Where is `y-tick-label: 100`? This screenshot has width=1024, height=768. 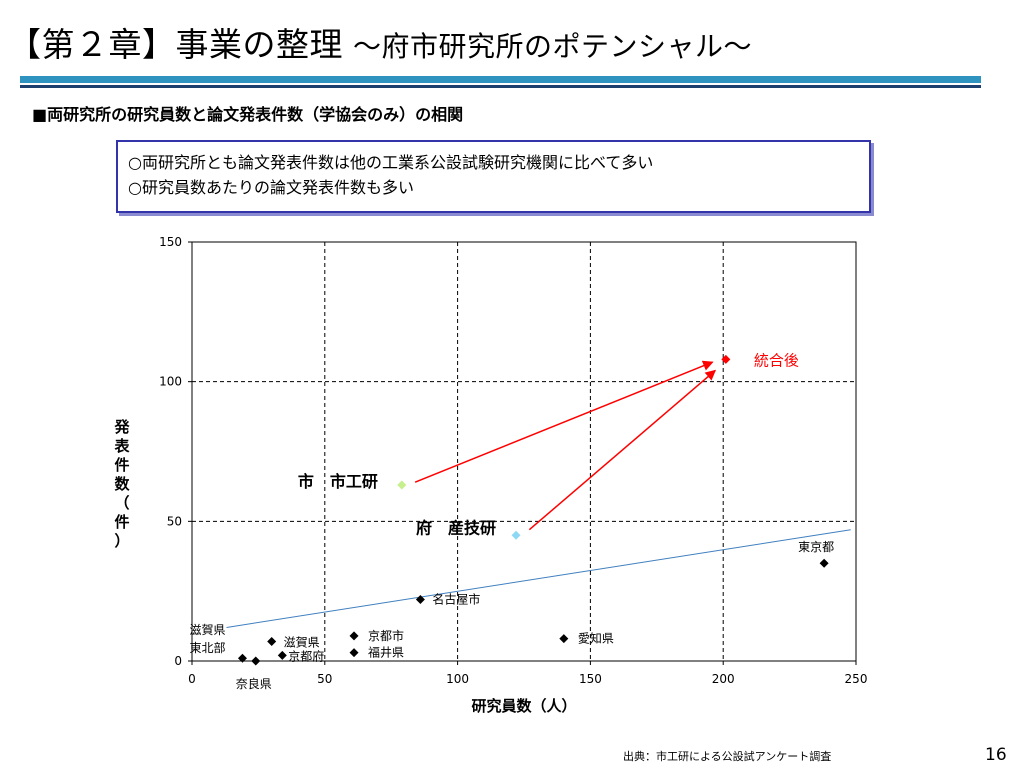
y-tick-label: 100 is located at coordinates (170, 382).